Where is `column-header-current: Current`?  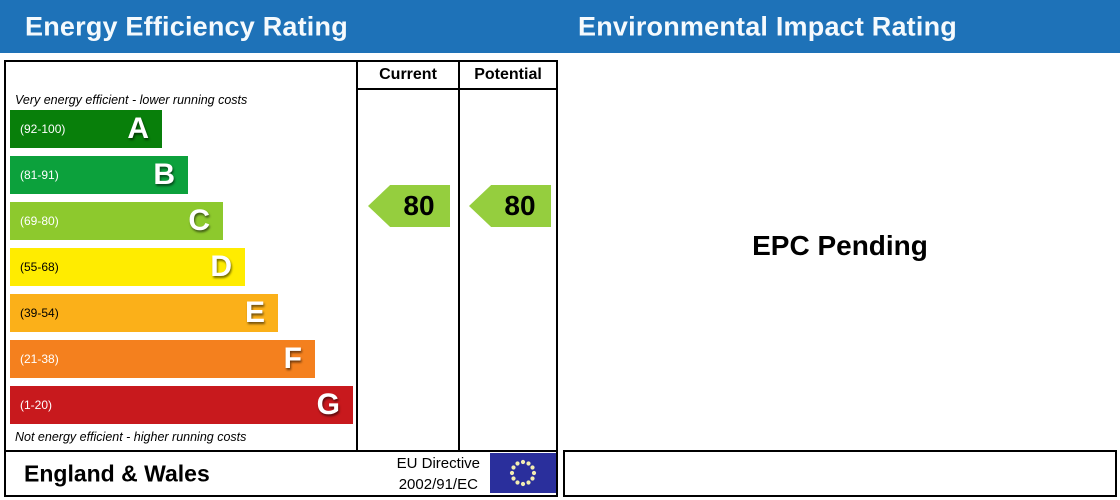 column-header-current: Current is located at coordinates (408, 74).